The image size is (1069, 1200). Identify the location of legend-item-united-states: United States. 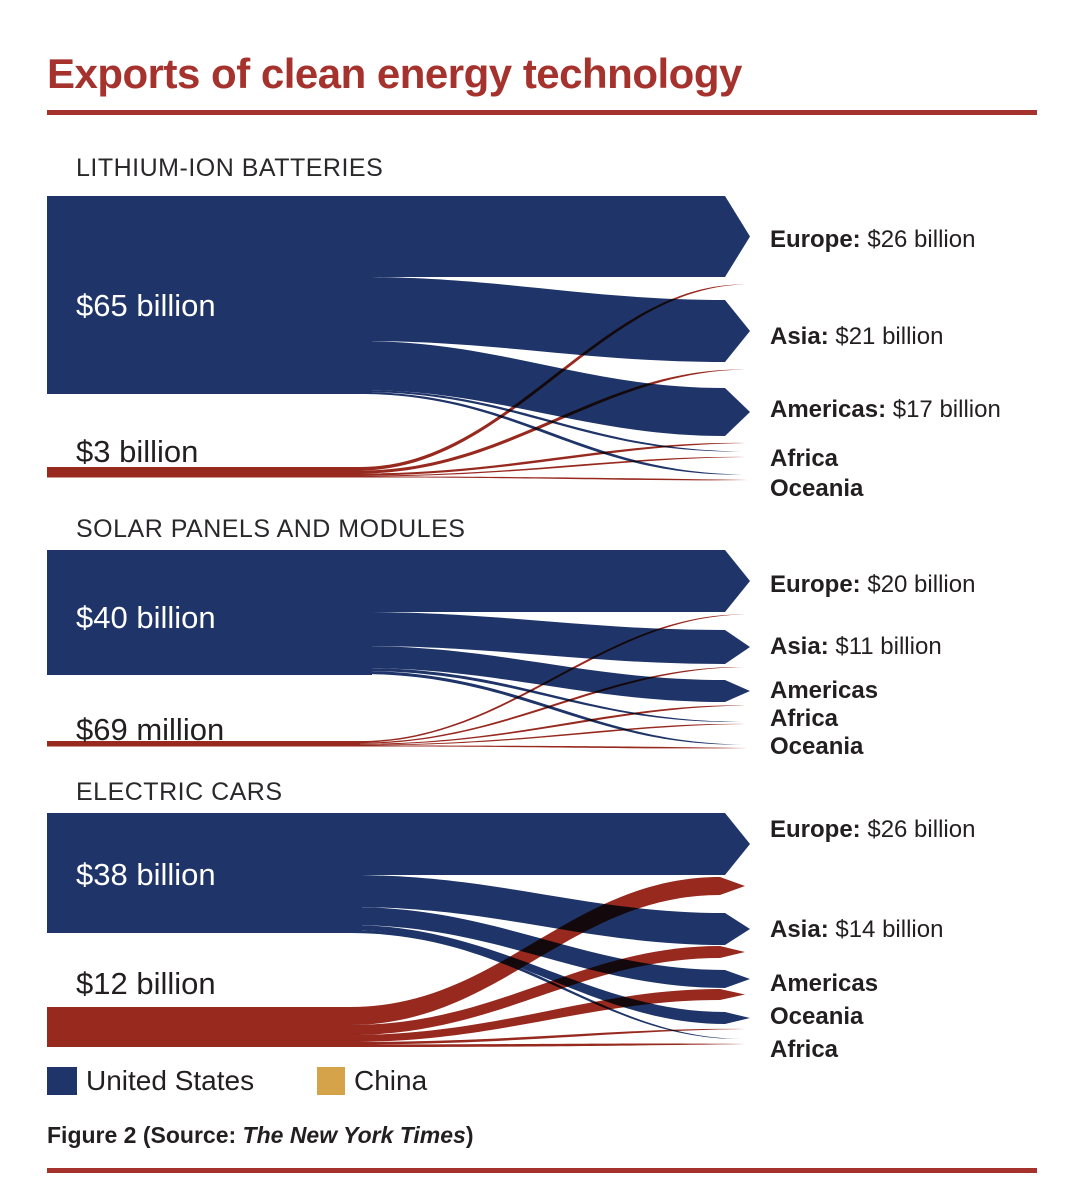
(150, 1081).